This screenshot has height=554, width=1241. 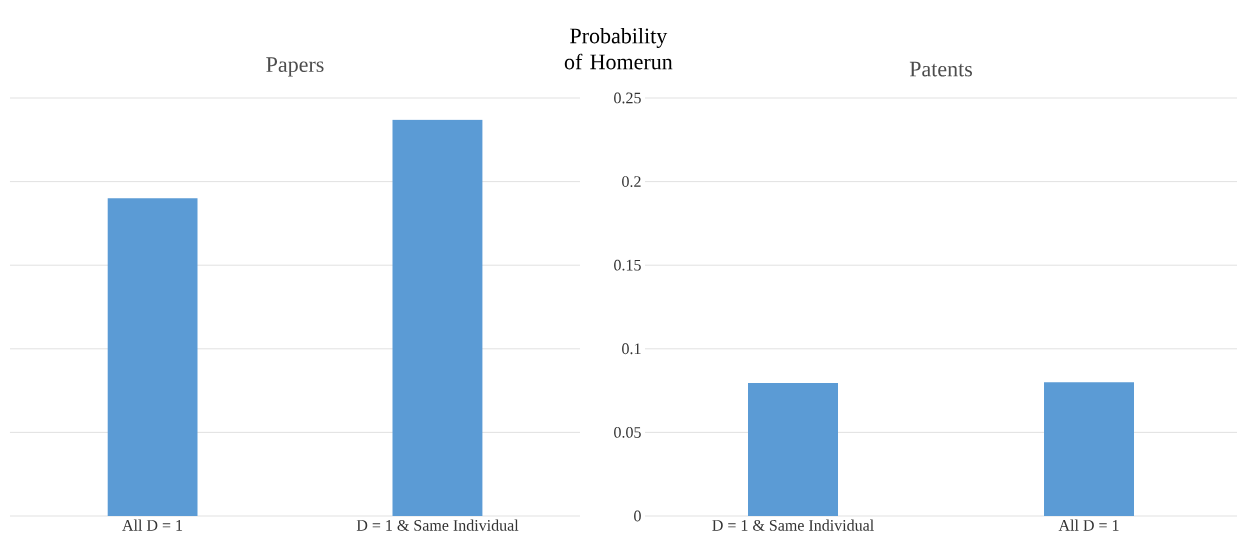 I want to click on y-tick-label: 0.05, so click(x=627, y=432).